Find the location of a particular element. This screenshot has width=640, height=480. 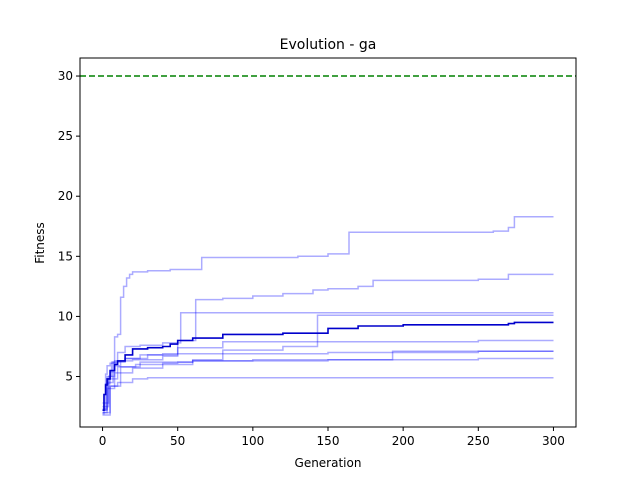

x-axis-label: Generation is located at coordinates (328, 463).